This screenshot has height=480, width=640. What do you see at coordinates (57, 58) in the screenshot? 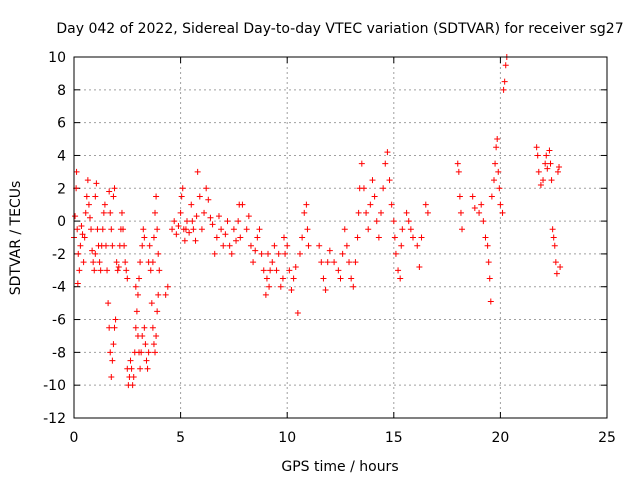
I see `y-tick-label: 10` at bounding box center [57, 58].